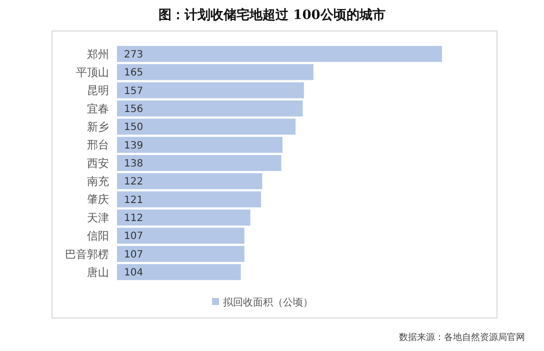  Describe the element at coordinates (272, 15) in the screenshot. I see `chart-title: 图：计划收储宅地超过 100公顷的城市` at that location.